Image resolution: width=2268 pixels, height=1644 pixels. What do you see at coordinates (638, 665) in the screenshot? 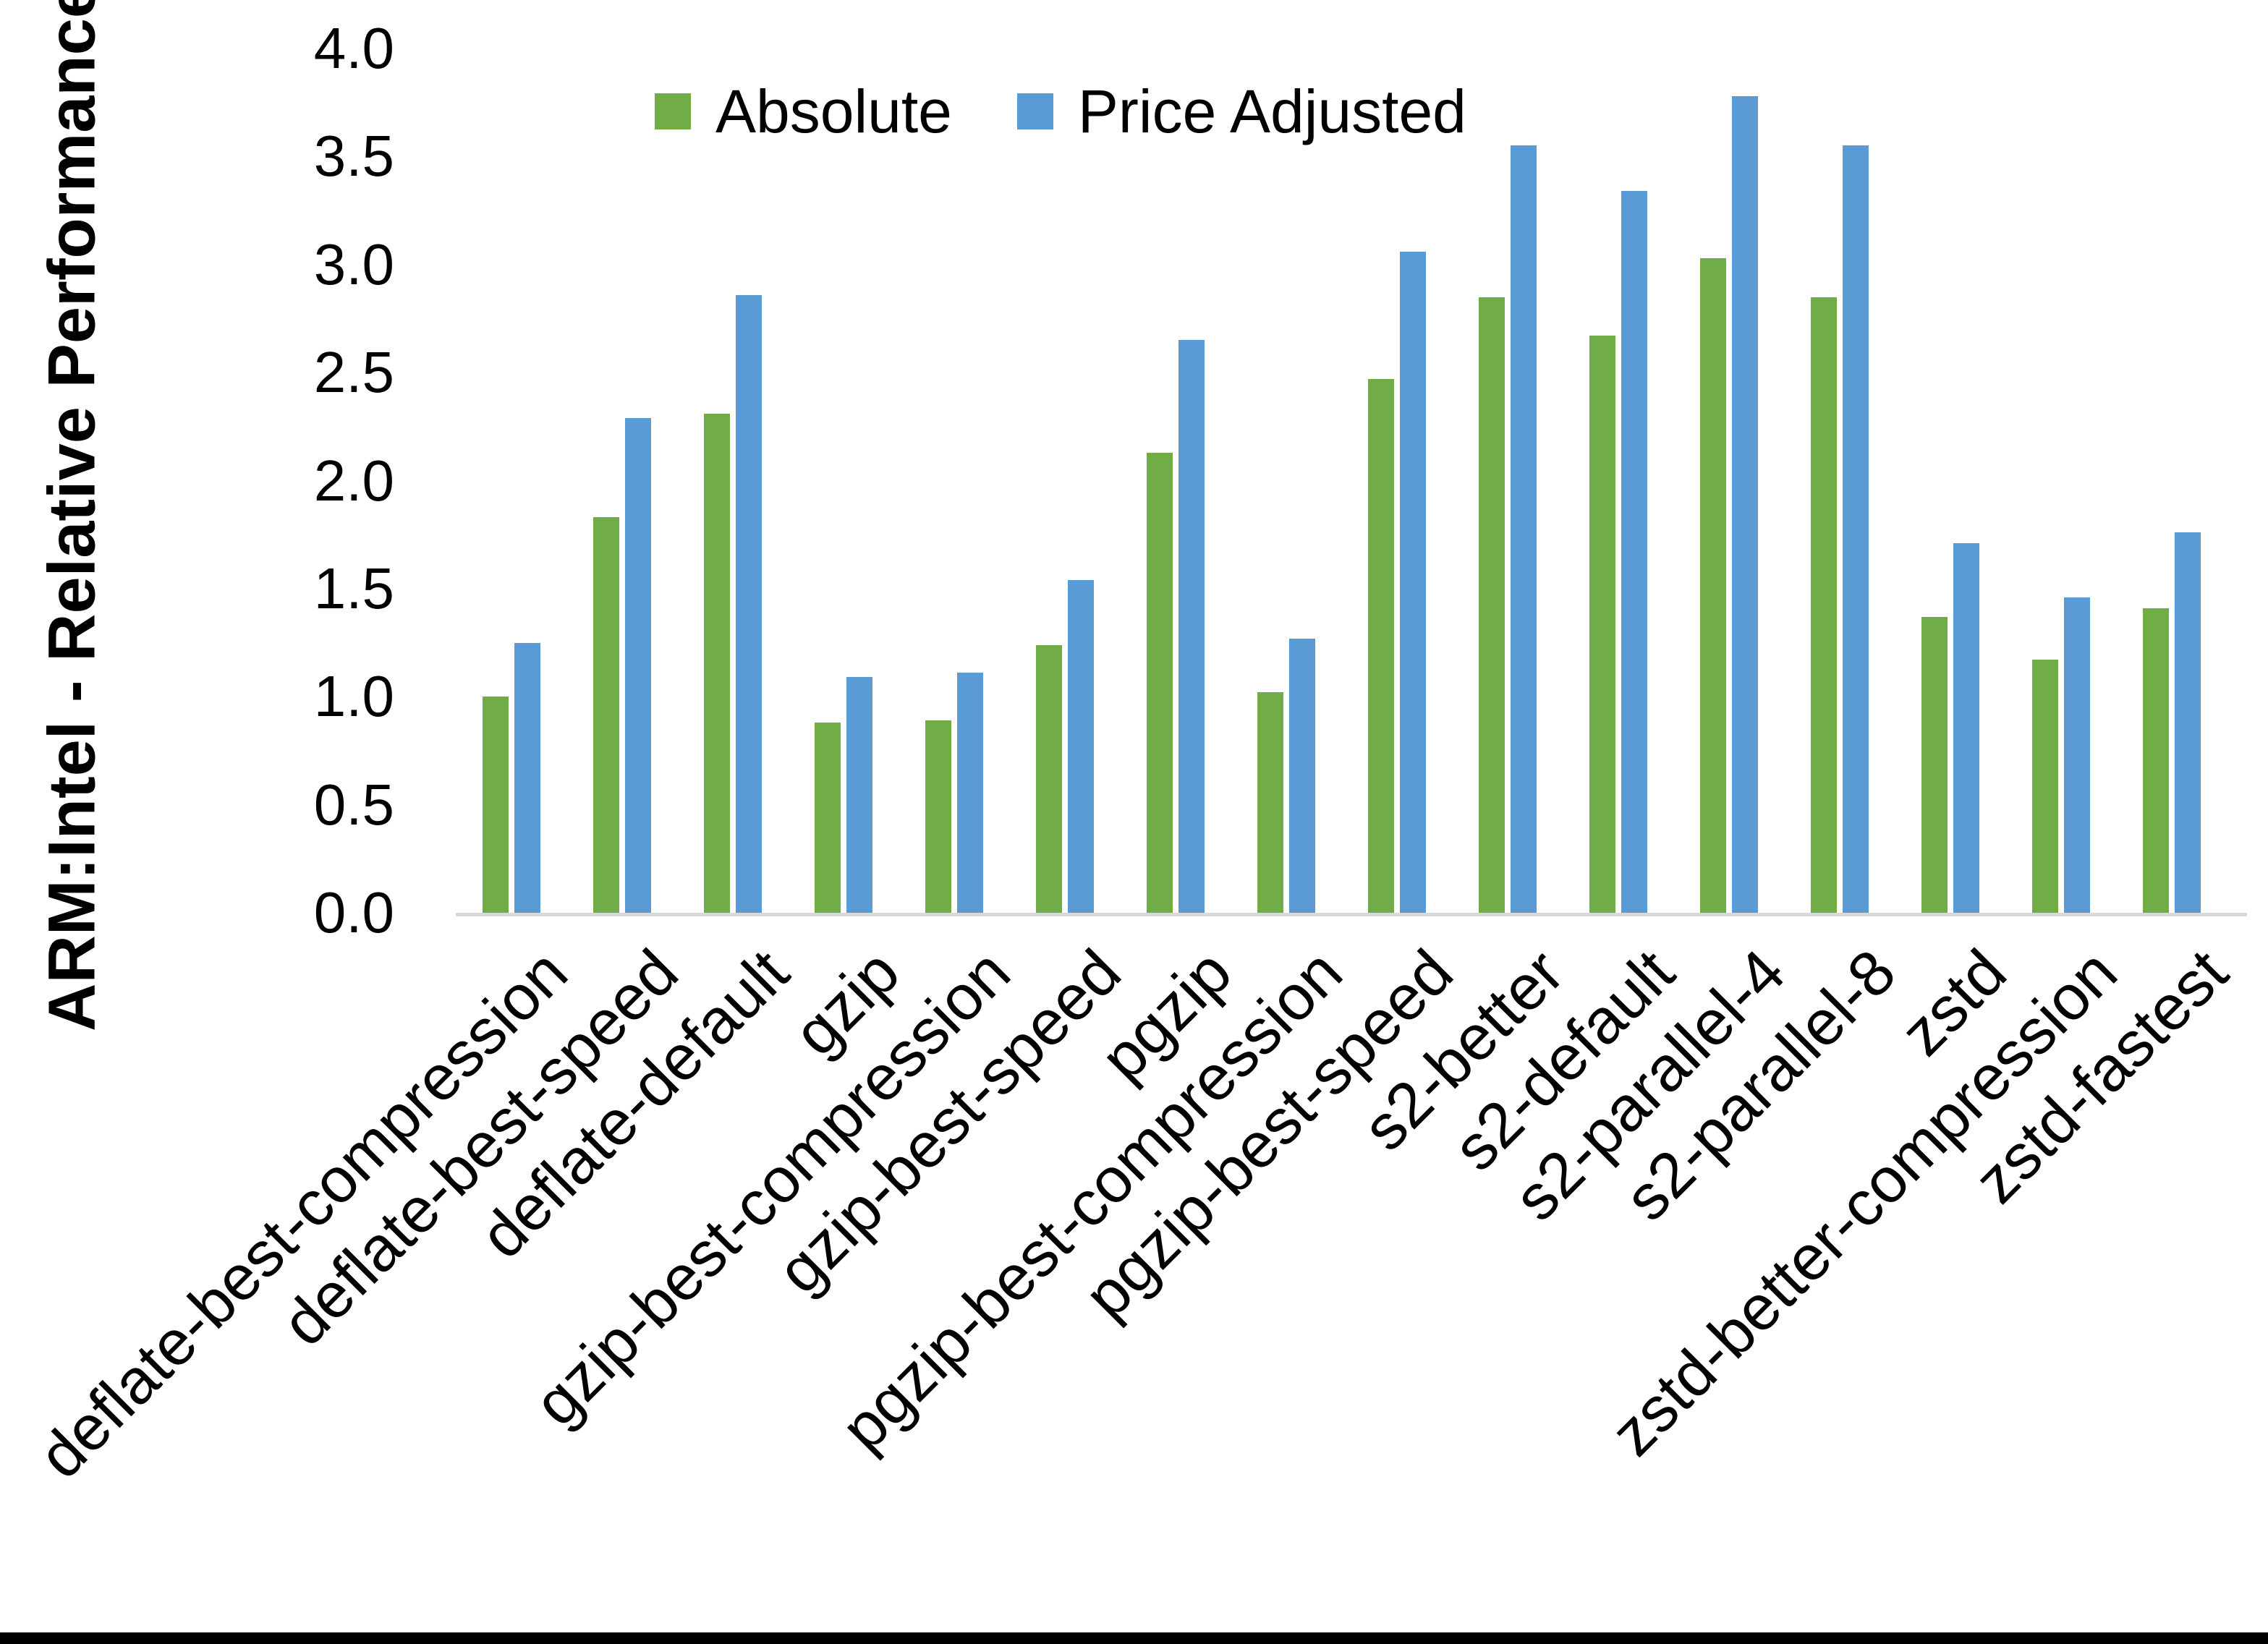
I see `bar-price-adjusted-deflate-best-speed` at bounding box center [638, 665].